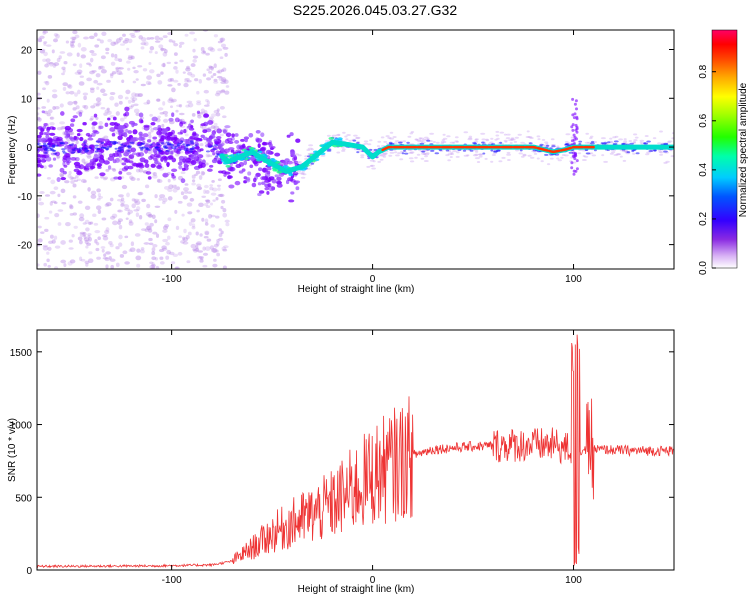 This screenshot has width=750, height=600. I want to click on spectrogram-y-tick-label: 20, so click(27, 51).